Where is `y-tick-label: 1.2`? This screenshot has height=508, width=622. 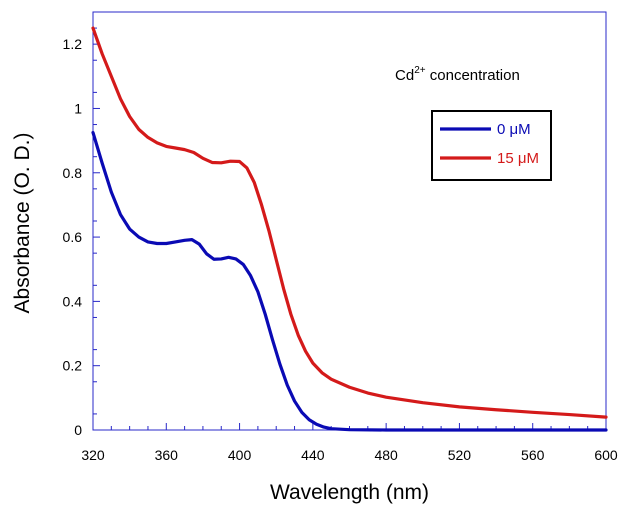 y-tick-label: 1.2 is located at coordinates (73, 44).